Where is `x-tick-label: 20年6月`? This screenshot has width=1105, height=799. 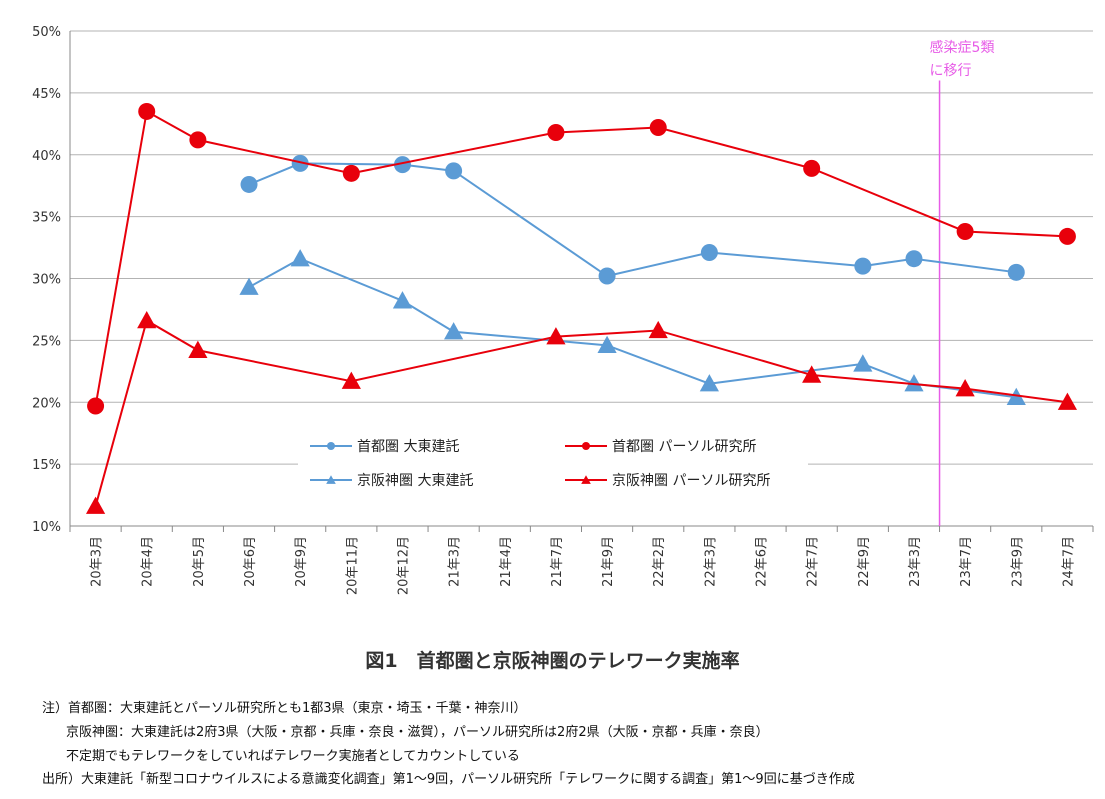
x-tick-label: 20年6月 is located at coordinates (250, 561).